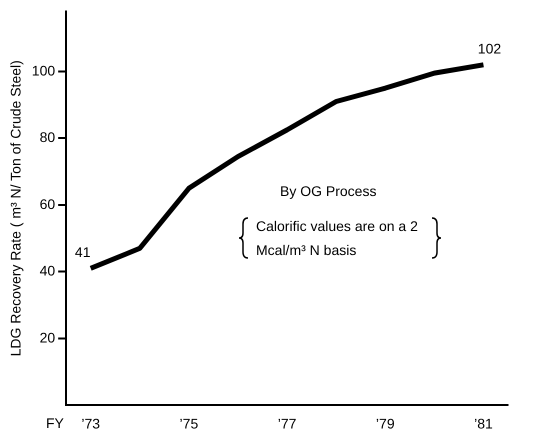  I want to click on x-tick-label: ’79, so click(385, 423).